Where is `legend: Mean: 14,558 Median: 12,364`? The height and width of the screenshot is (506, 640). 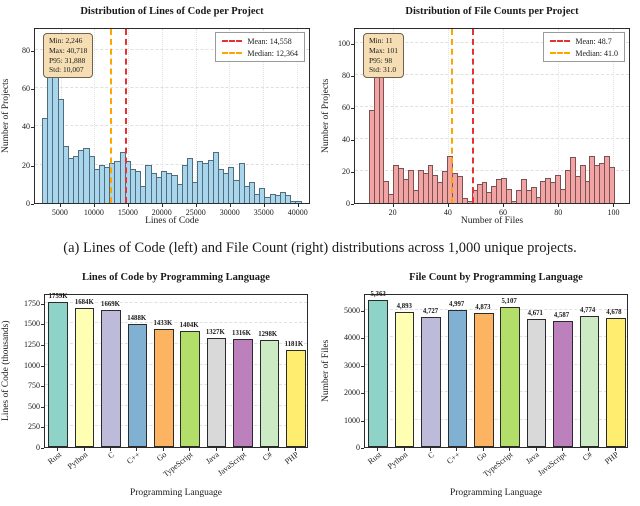
legend: Mean: 14,558 Median: 12,364 is located at coordinates (260, 47).